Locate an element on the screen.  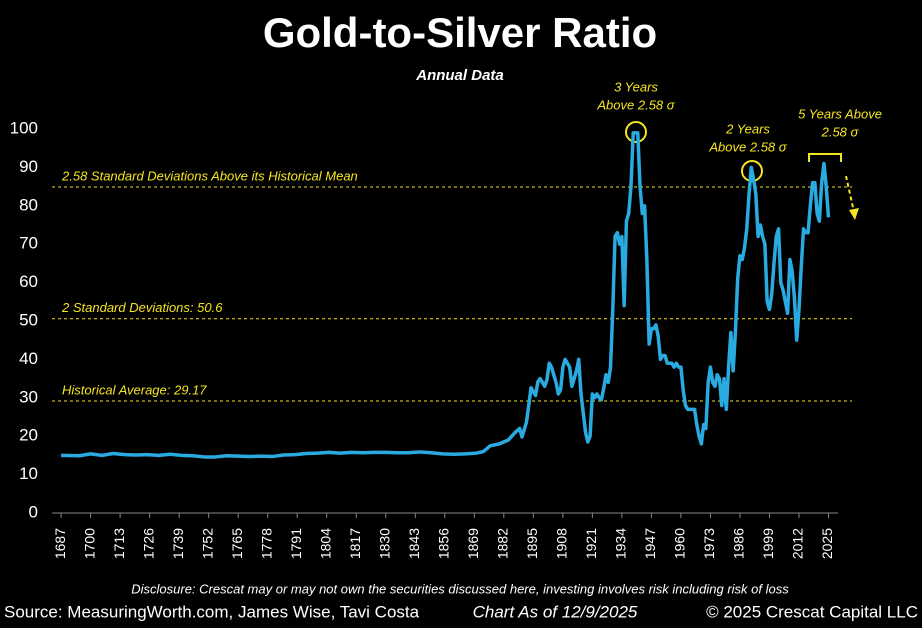
y-tick-label: 90 is located at coordinates (28, 166).